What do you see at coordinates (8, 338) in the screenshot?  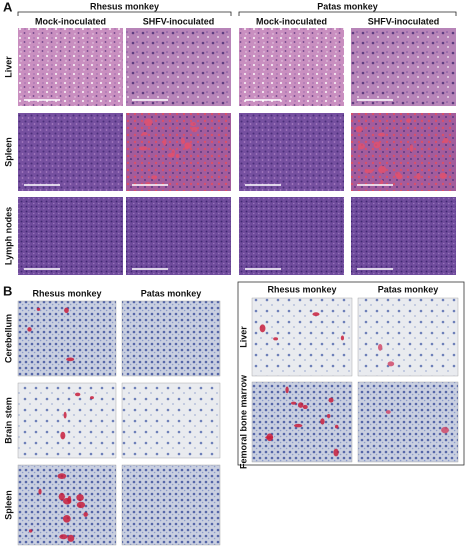 I see `row-label: Cerebellum` at bounding box center [8, 338].